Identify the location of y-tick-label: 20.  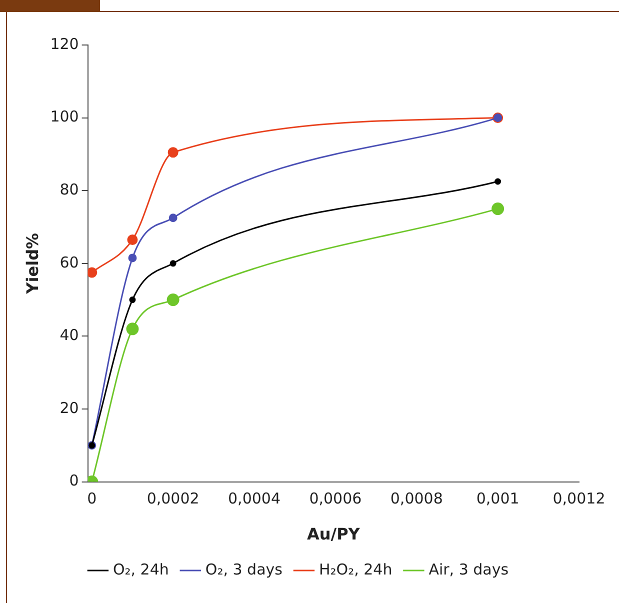
(69, 407).